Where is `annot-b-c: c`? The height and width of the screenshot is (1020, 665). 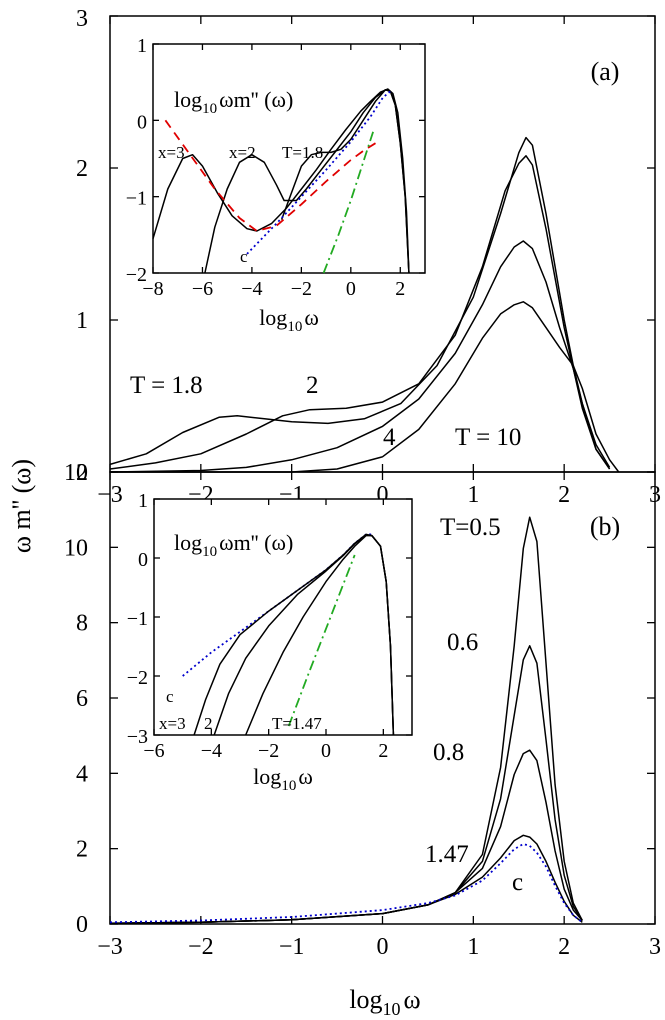 annot-b-c: c is located at coordinates (517, 882).